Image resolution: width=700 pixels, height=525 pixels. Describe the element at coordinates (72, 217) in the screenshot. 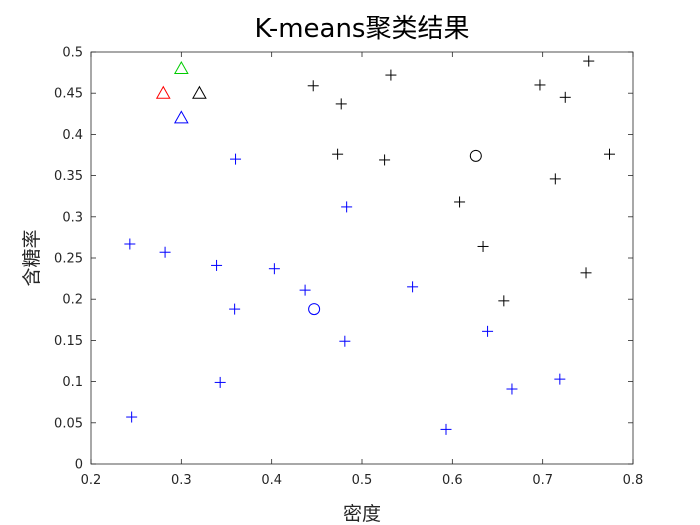

I see `y-tick-label: 0.3` at that location.